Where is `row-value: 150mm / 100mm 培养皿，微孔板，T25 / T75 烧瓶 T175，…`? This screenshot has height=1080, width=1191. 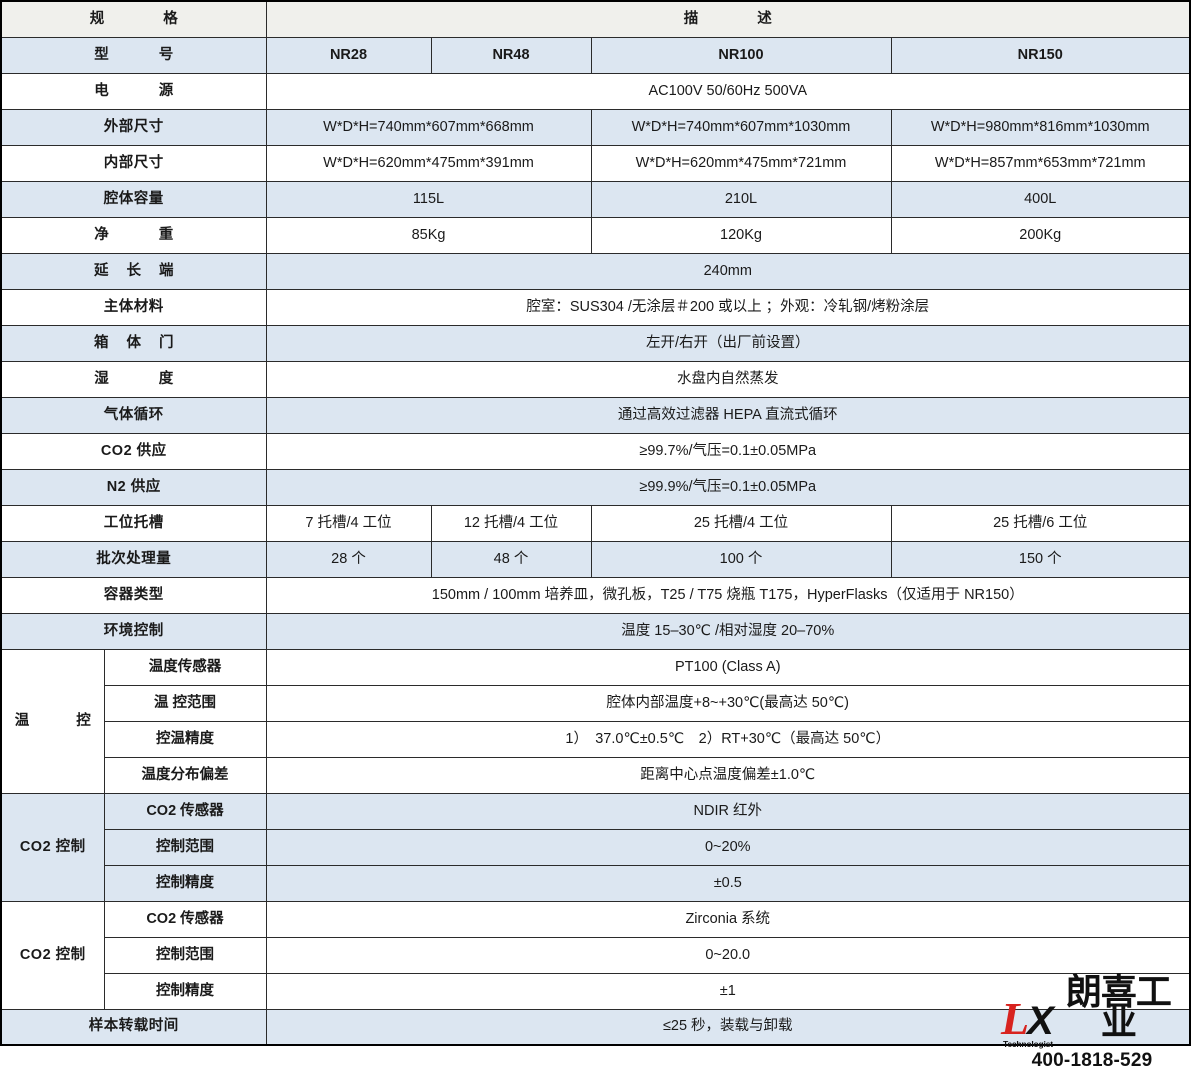
row-value: 150mm / 100mm 培养皿，微孔板，T25 / T75 烧瓶 T175，… is located at coordinates (728, 595).